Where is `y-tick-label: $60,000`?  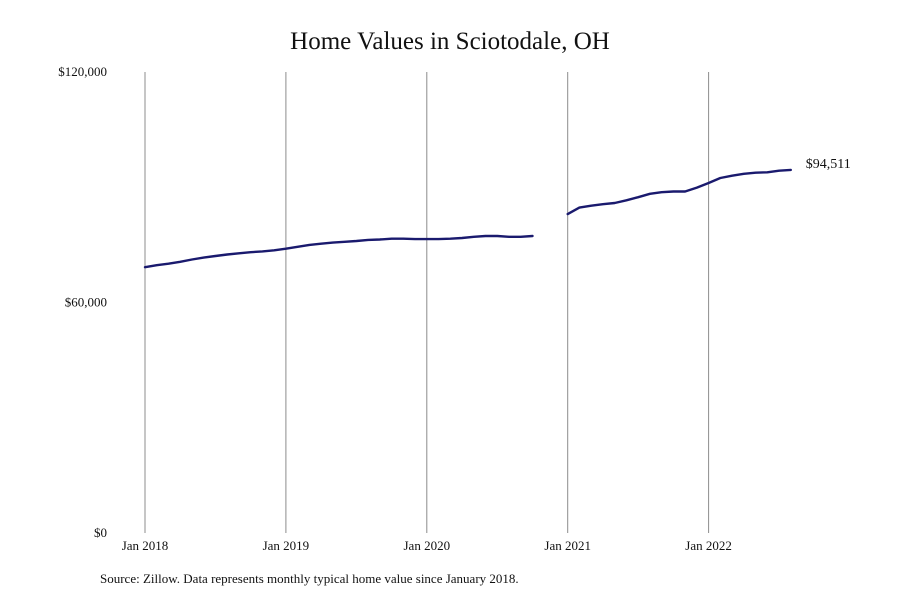 y-tick-label: $60,000 is located at coordinates (86, 302).